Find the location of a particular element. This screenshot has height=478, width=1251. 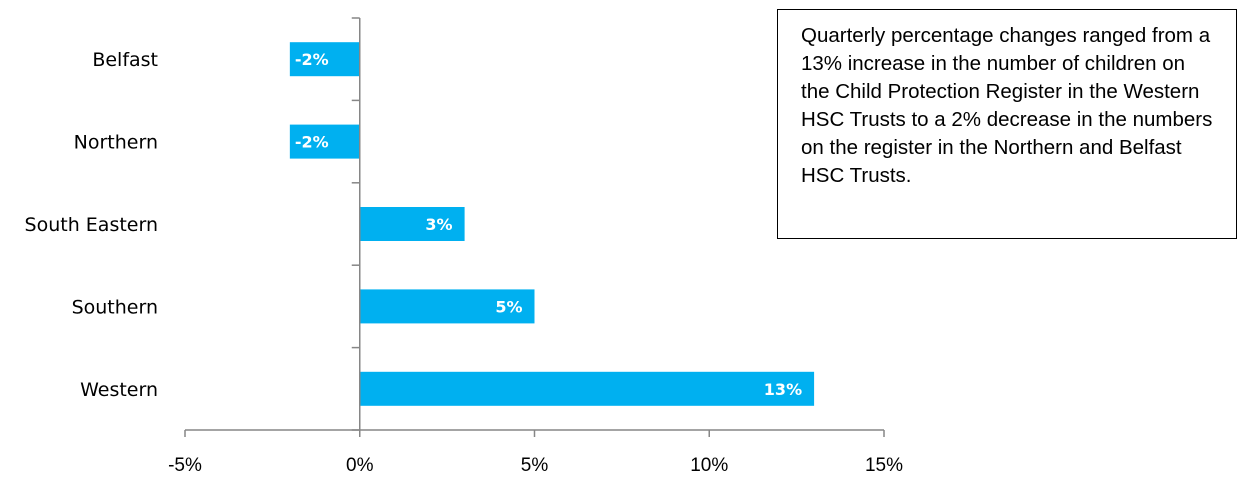

category-label: Southern is located at coordinates (115, 307).